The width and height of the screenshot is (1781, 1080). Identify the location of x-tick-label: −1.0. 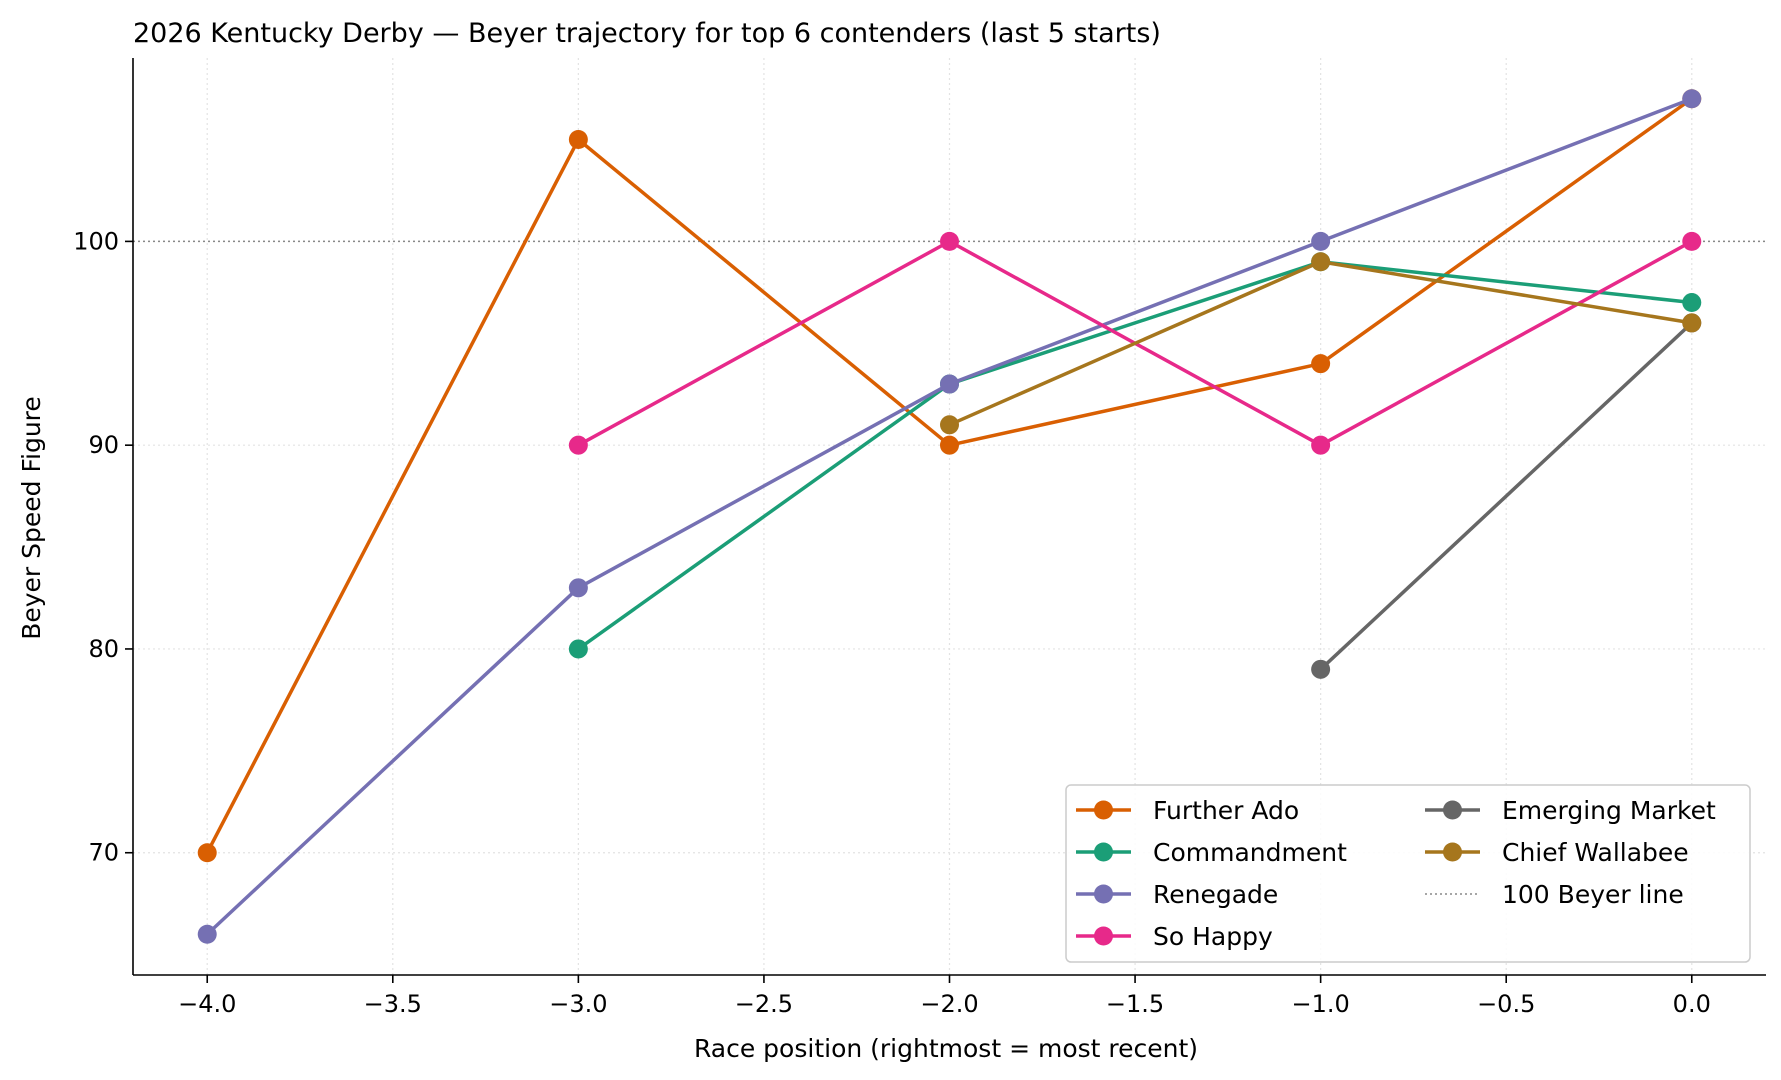
(1320, 1004).